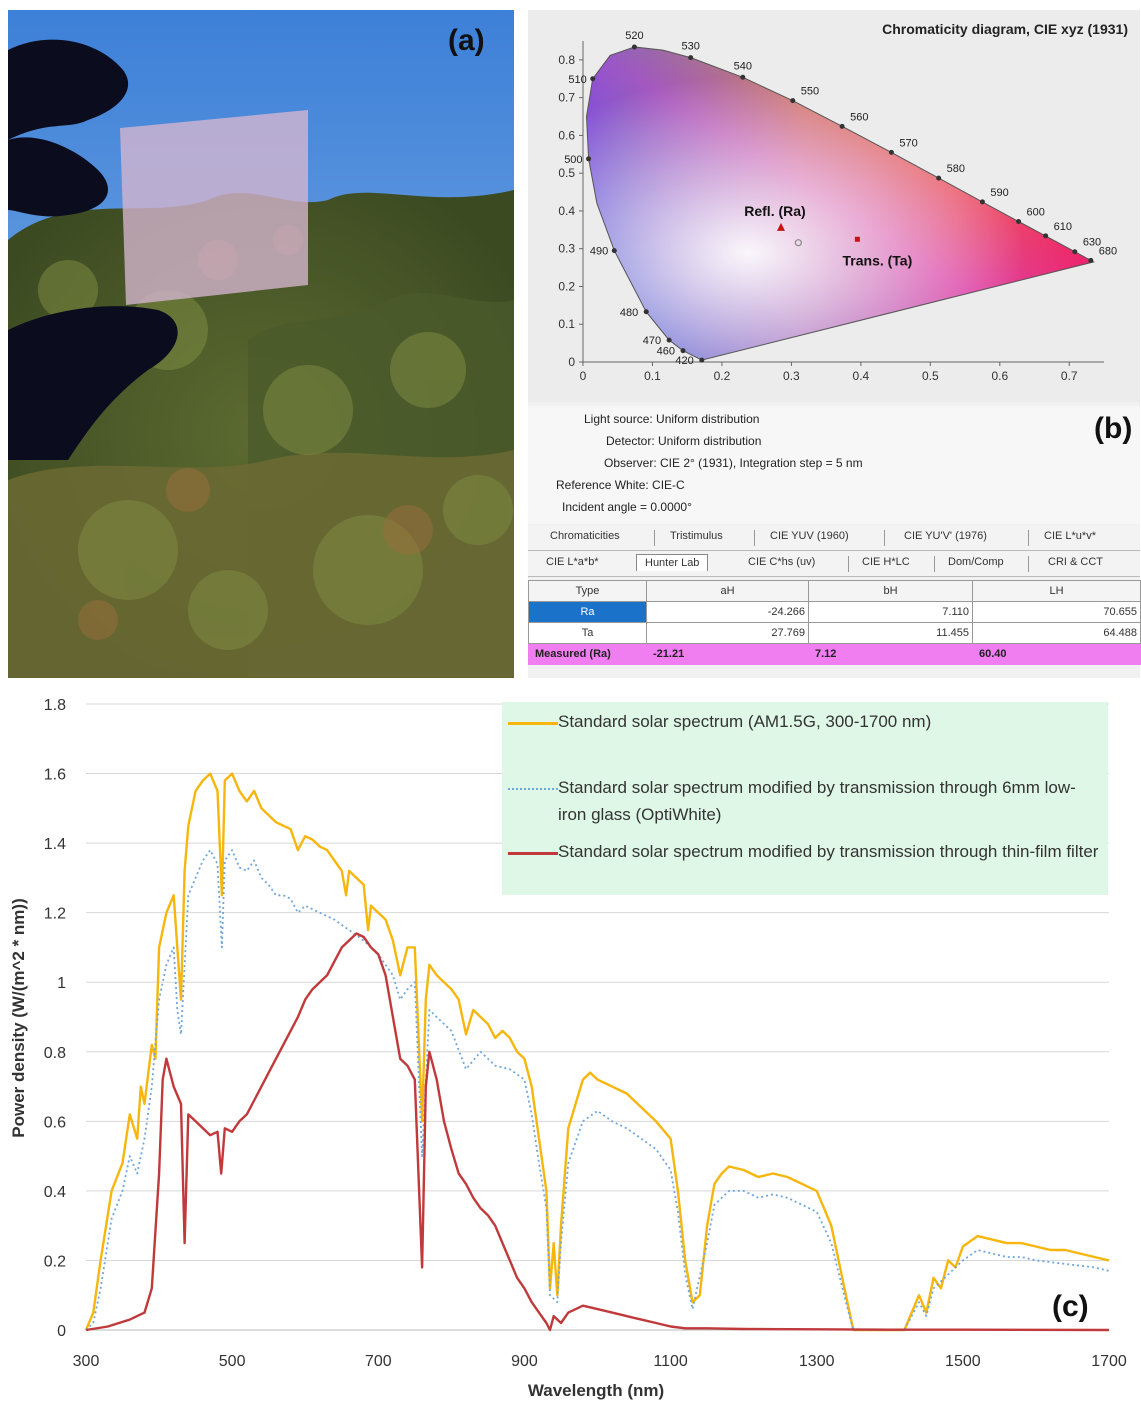  I want to click on wavelength-label: 480, so click(629, 313).